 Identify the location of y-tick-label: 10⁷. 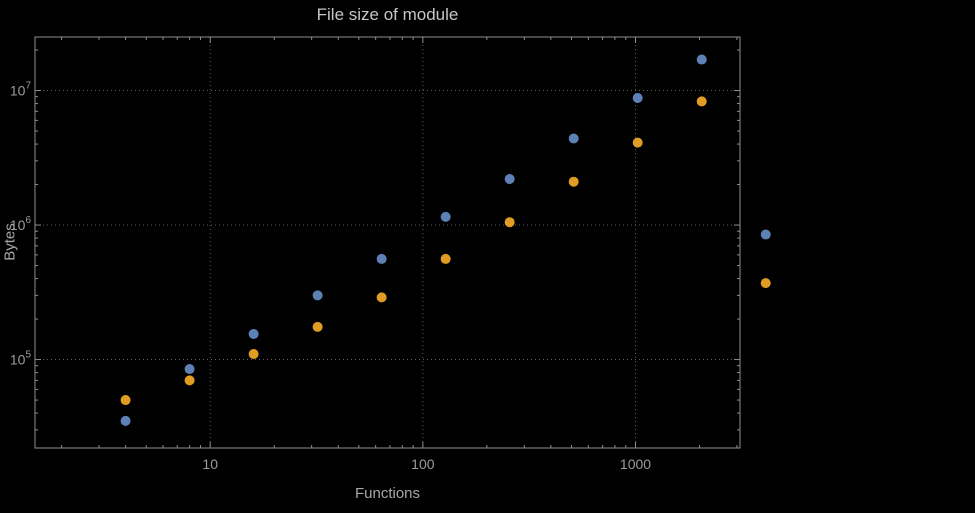
(21, 90).